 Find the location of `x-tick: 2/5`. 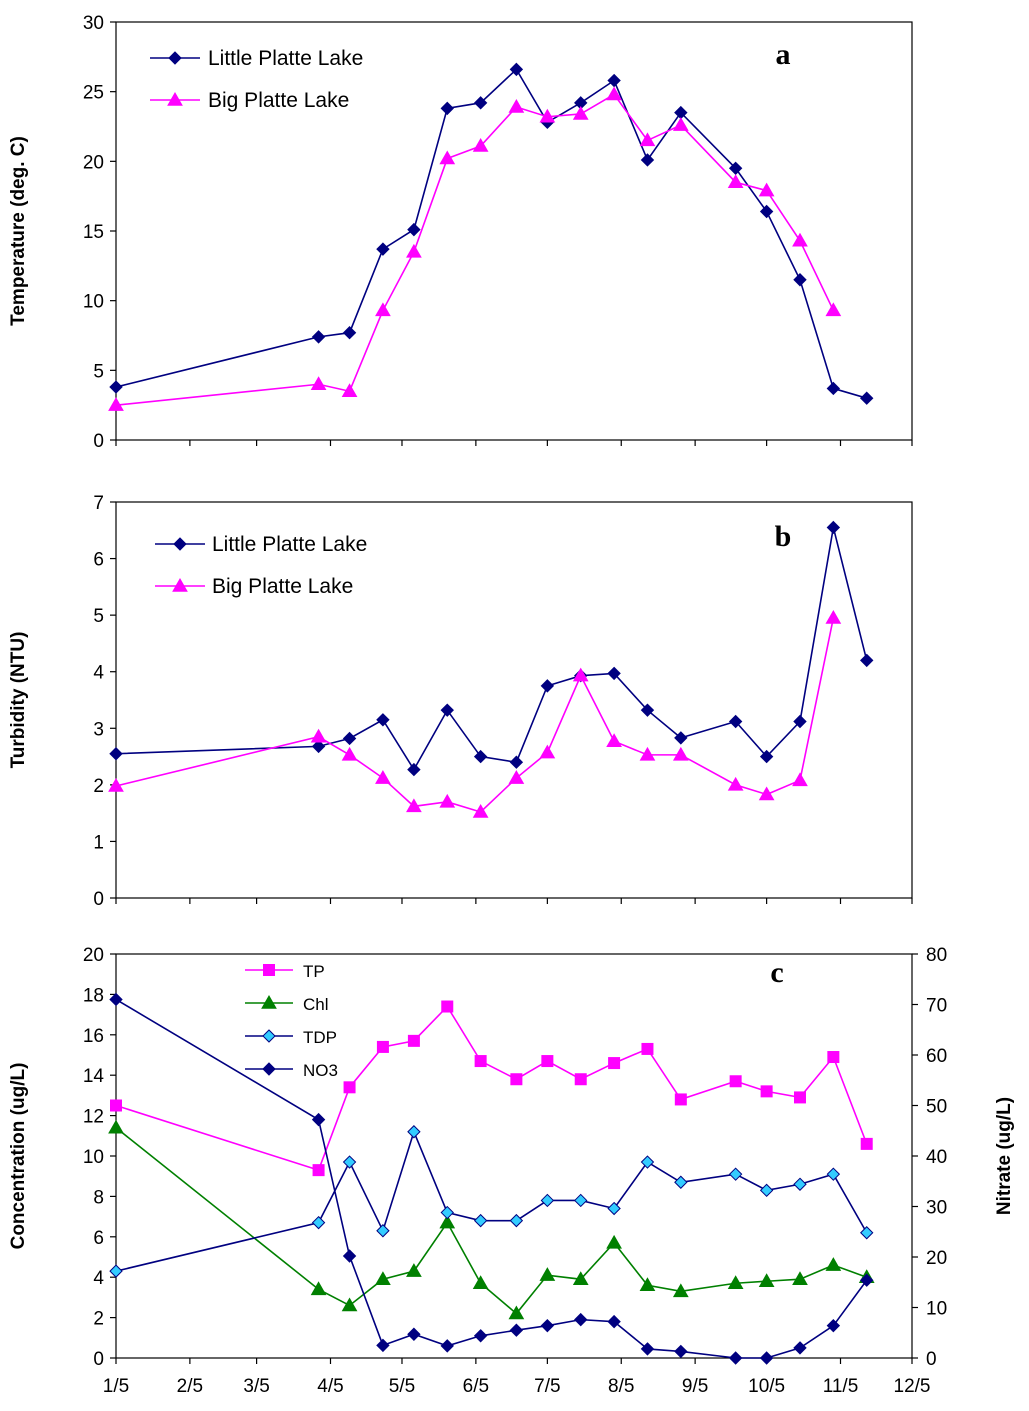

x-tick: 2/5 is located at coordinates (190, 1386).